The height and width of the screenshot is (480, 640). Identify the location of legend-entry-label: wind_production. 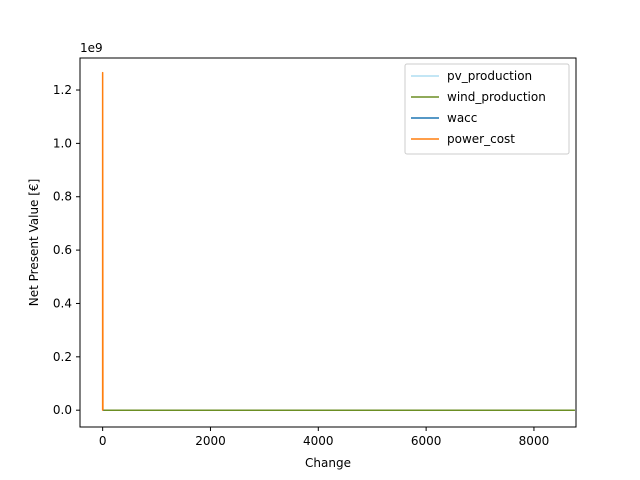
(496, 97).